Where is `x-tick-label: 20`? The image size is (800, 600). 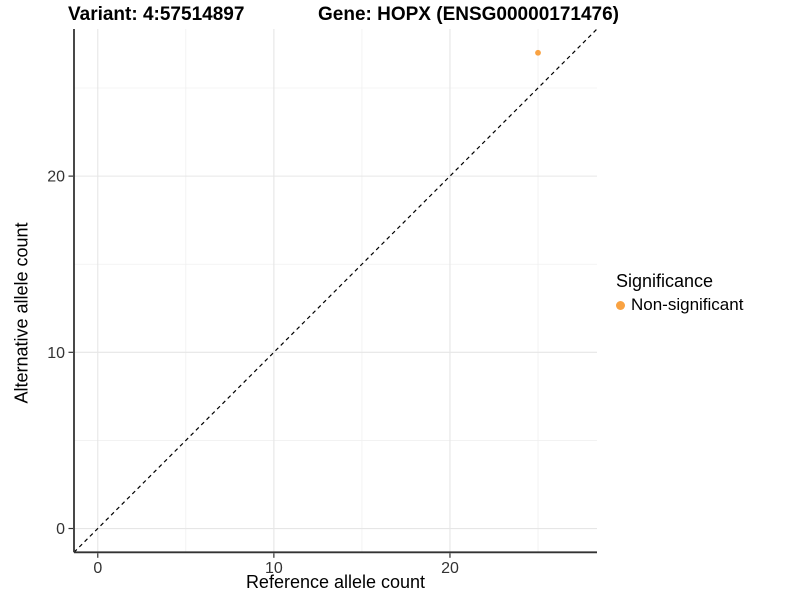 x-tick-label: 20 is located at coordinates (450, 568).